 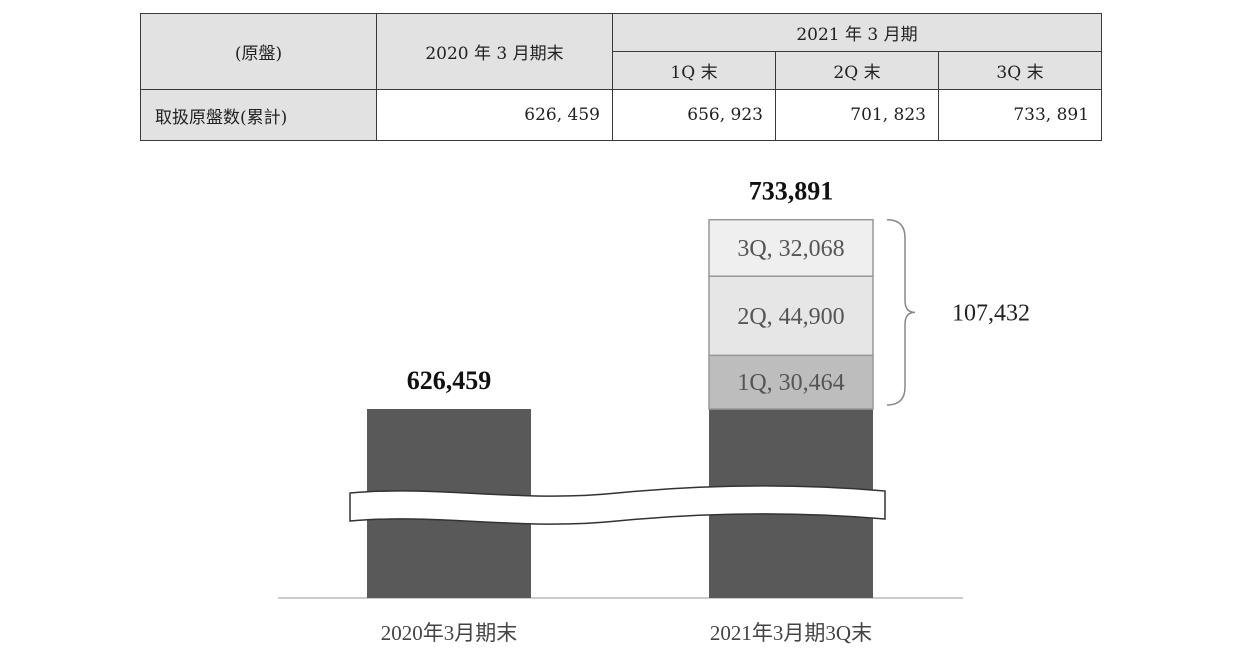 I want to click on total-label-2020: 626,459, so click(x=449, y=380).